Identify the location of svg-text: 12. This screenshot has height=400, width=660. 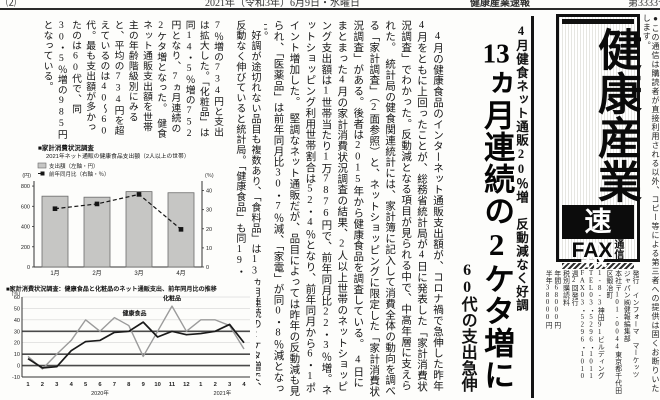
(186, 385).